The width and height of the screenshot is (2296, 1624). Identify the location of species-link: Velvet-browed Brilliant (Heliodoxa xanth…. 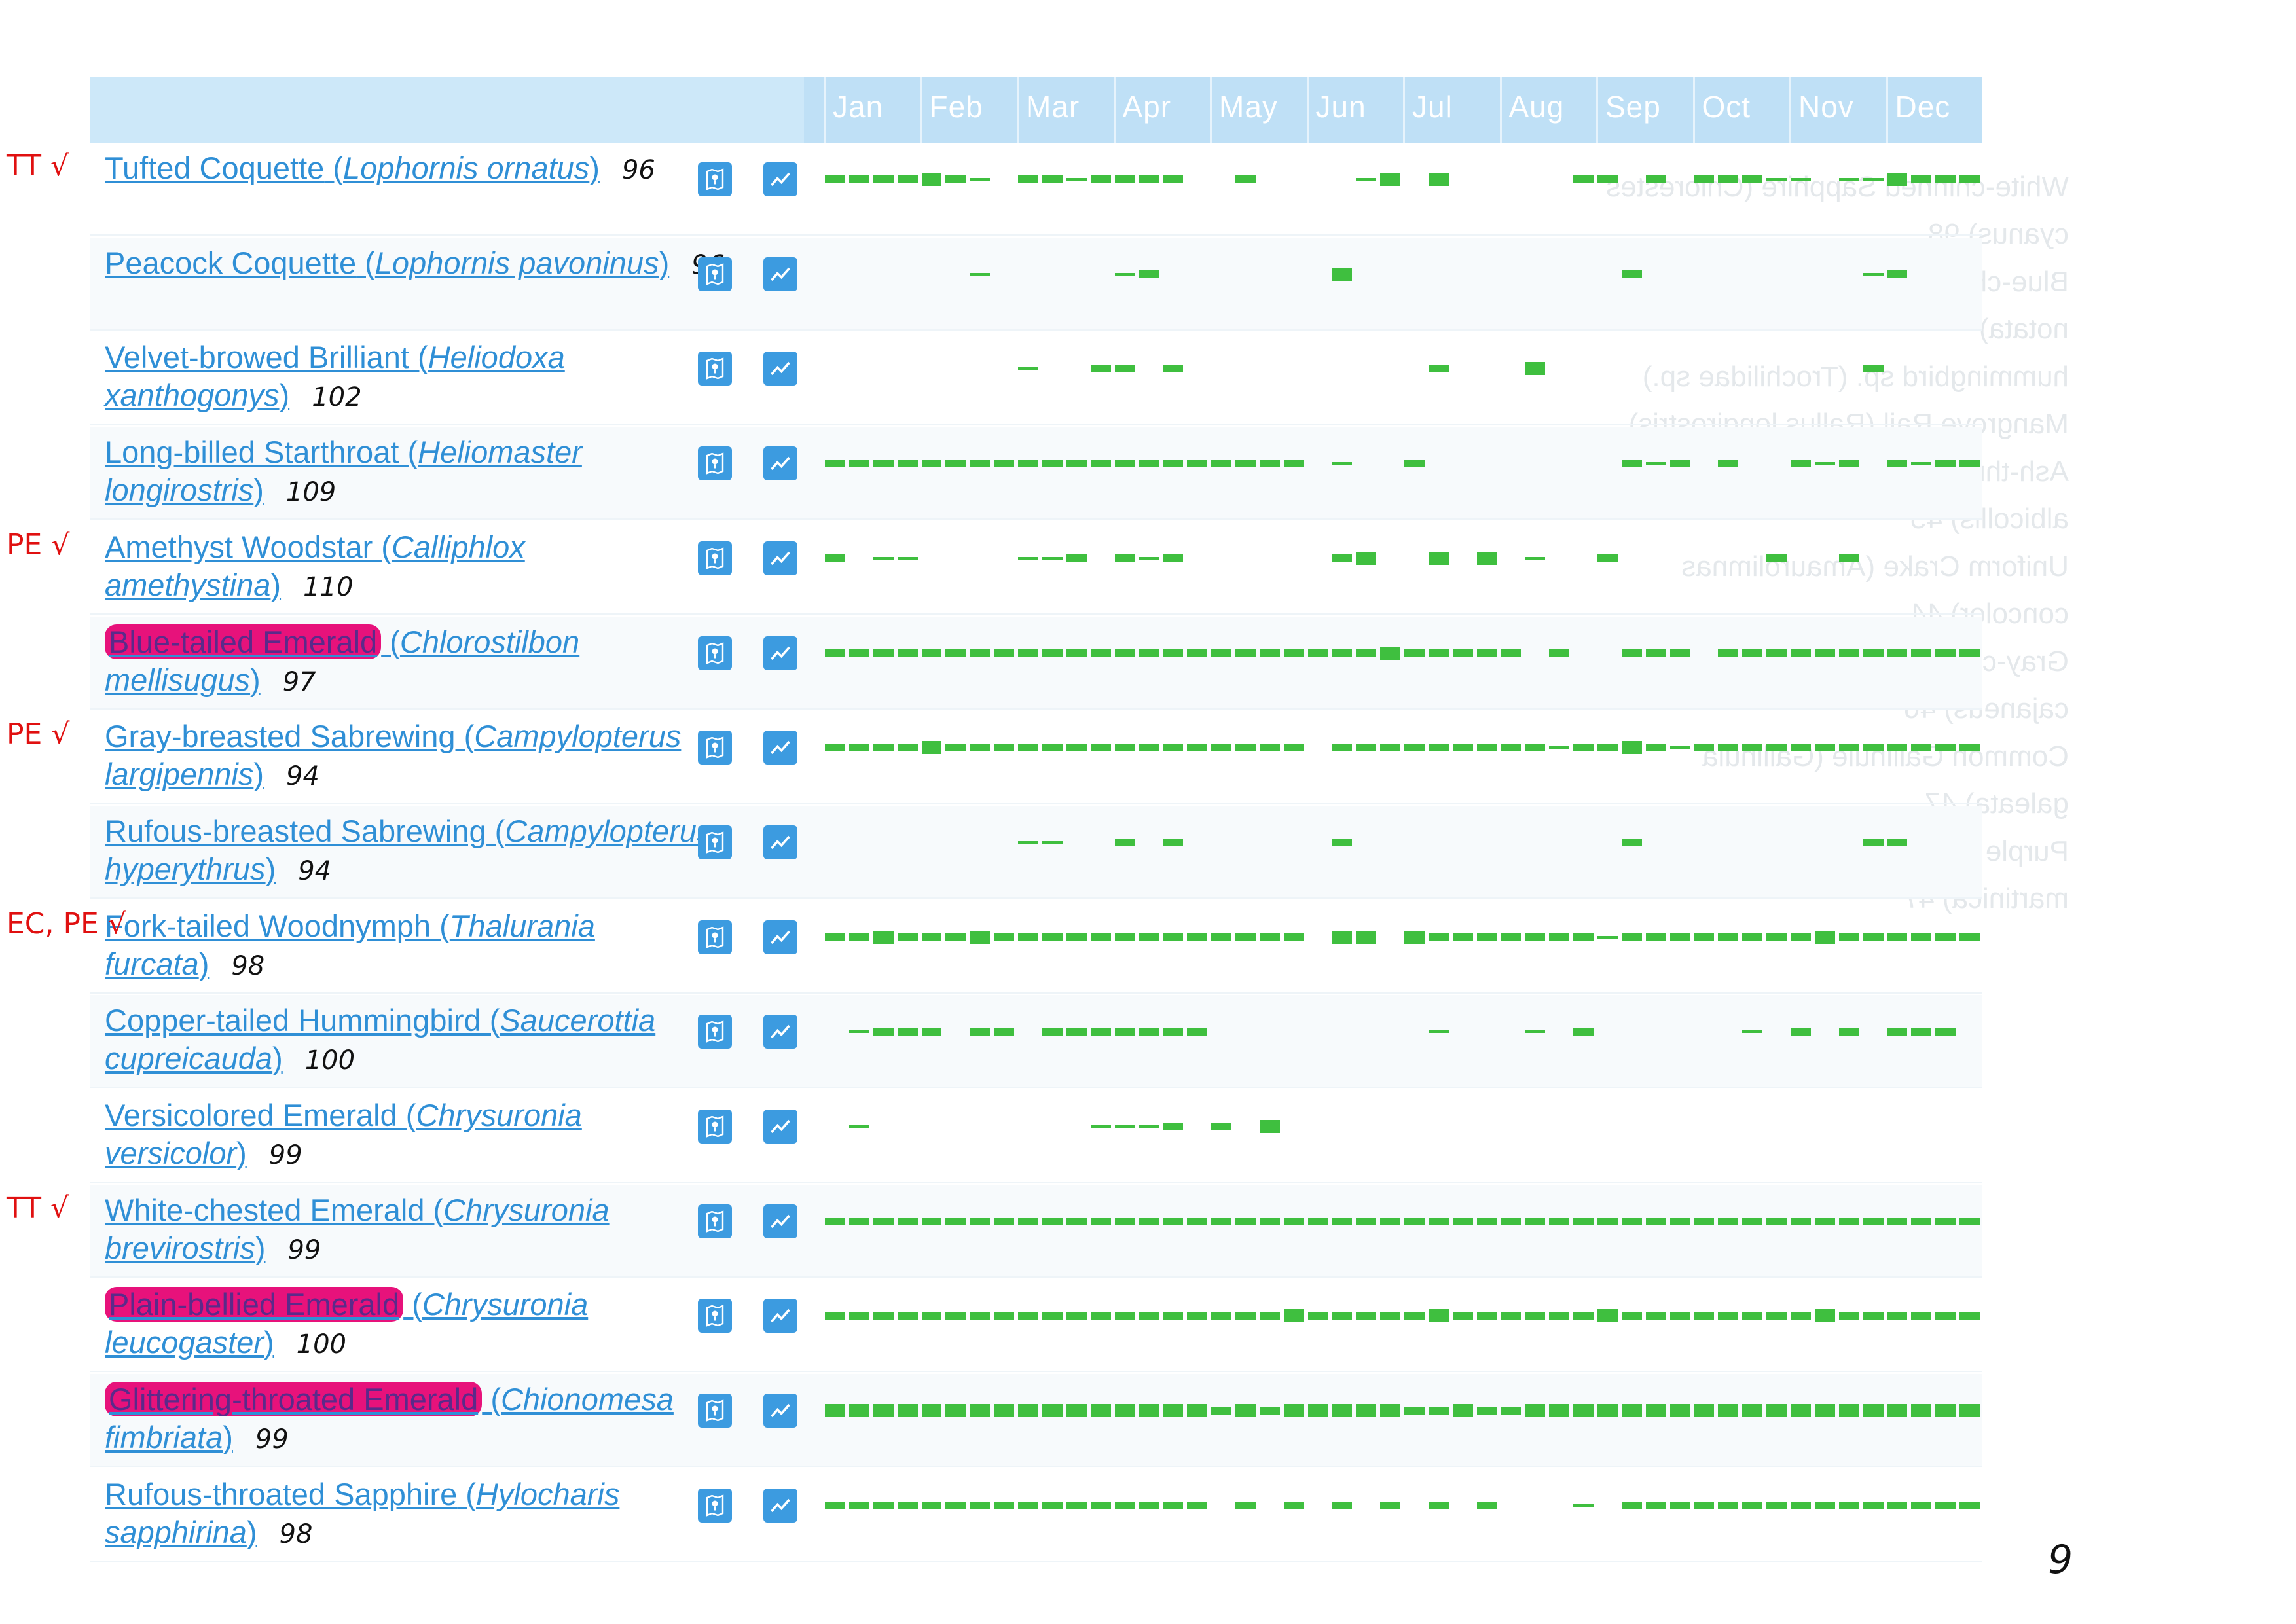
(335, 376).